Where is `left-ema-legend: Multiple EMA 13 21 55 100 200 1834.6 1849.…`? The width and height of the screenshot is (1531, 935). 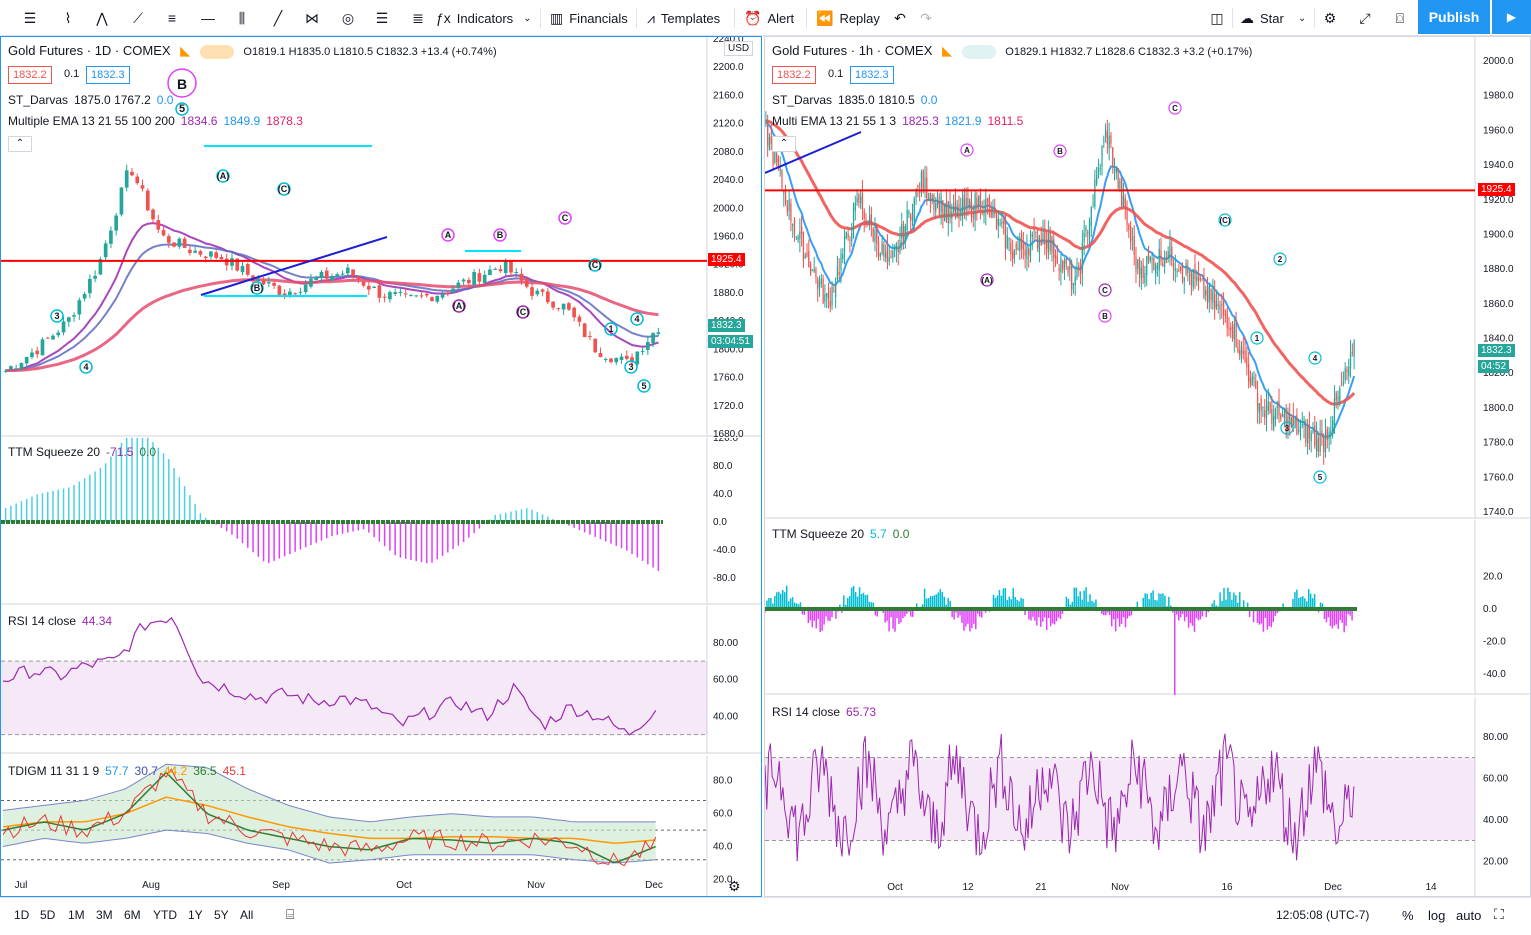 left-ema-legend: Multiple EMA 13 21 55 100 200 1834.6 1849.… is located at coordinates (158, 121).